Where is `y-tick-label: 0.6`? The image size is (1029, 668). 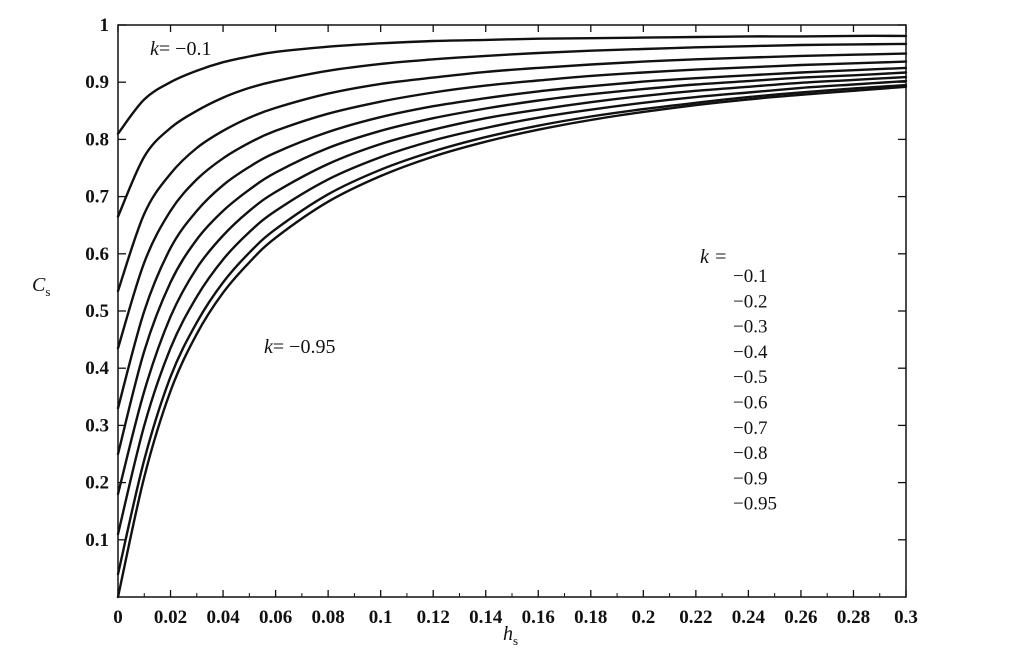
y-tick-label: 0.6 is located at coordinates (97, 254).